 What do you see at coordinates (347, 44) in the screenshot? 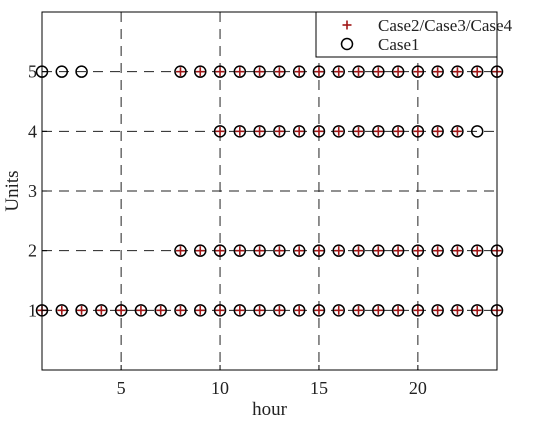
I see `legend-marker` at bounding box center [347, 44].